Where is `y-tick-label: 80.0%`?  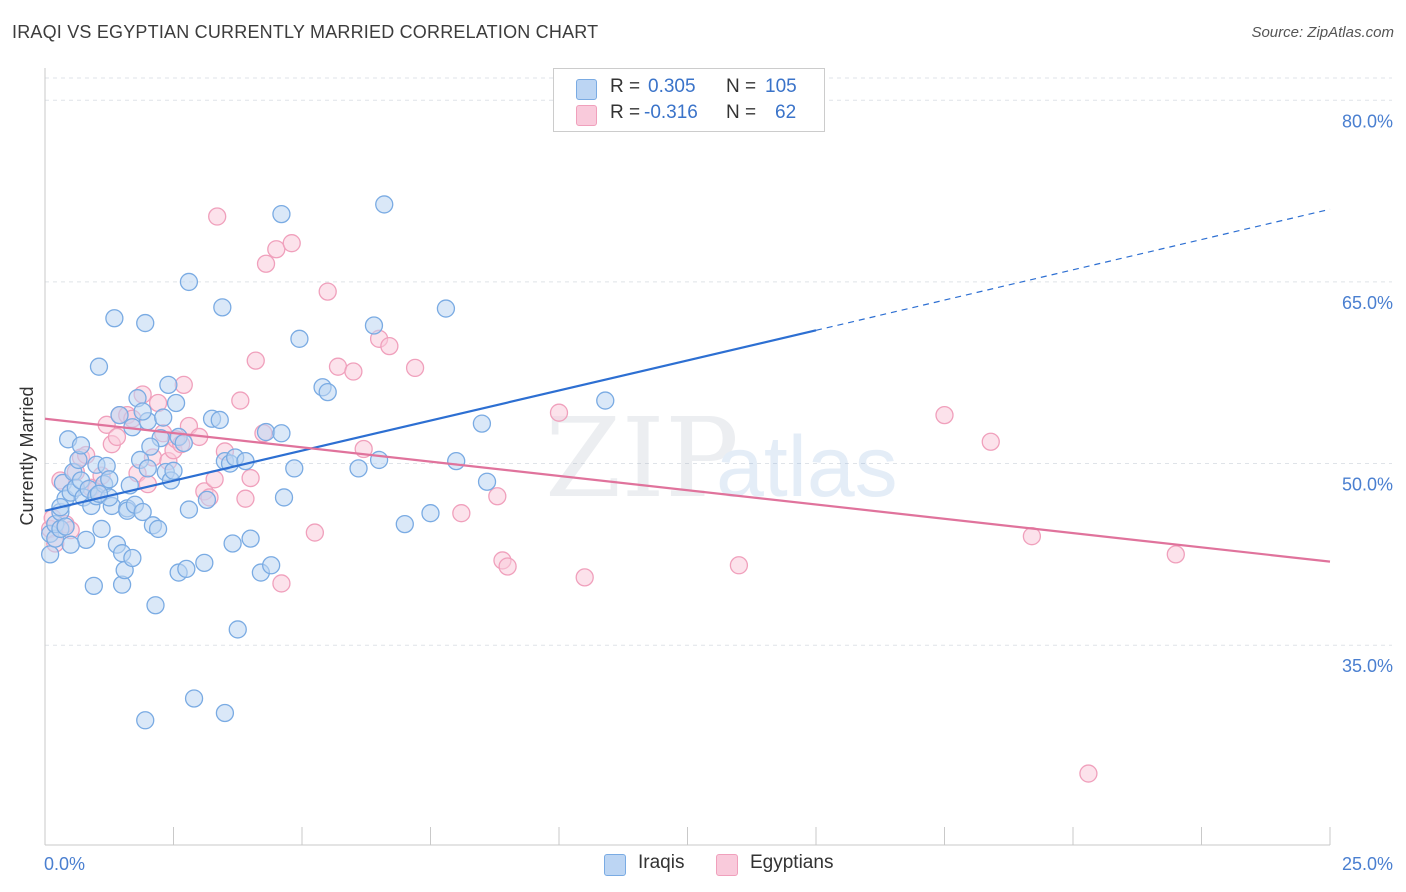
y-tick-label: 80.0% is located at coordinates (1367, 121).